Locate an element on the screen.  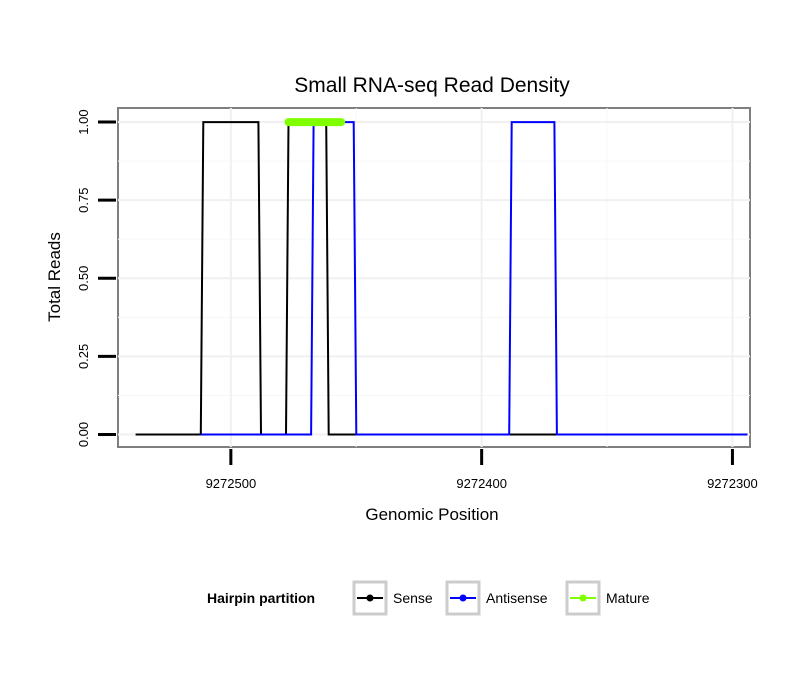
chart-title: Small RNA-seq Read Density is located at coordinates (432, 85).